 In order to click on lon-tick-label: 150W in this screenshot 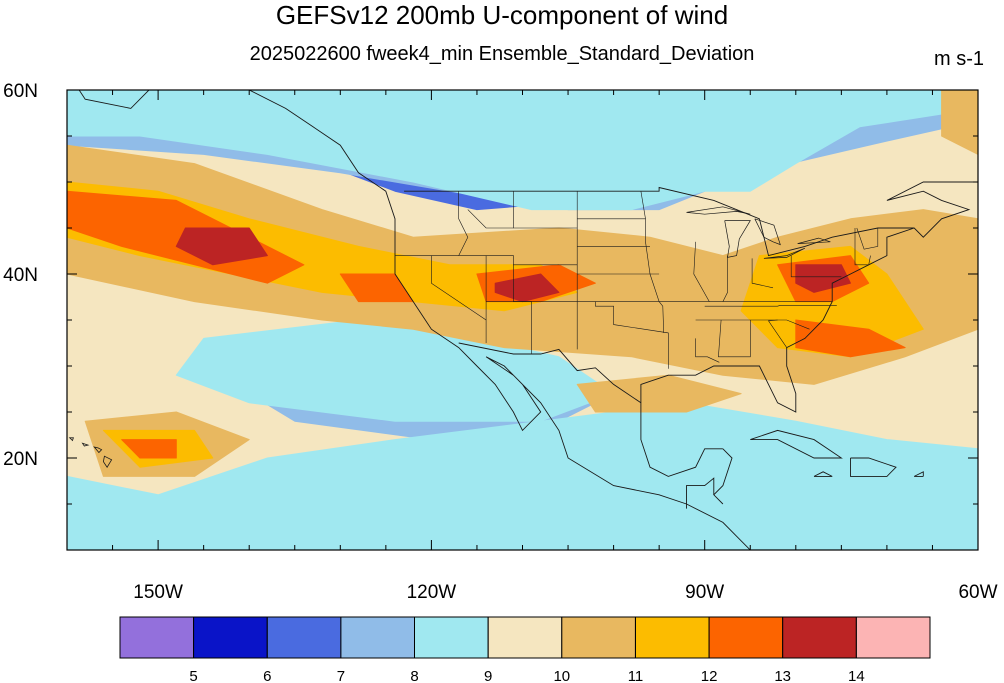, I will do `click(158, 592)`.